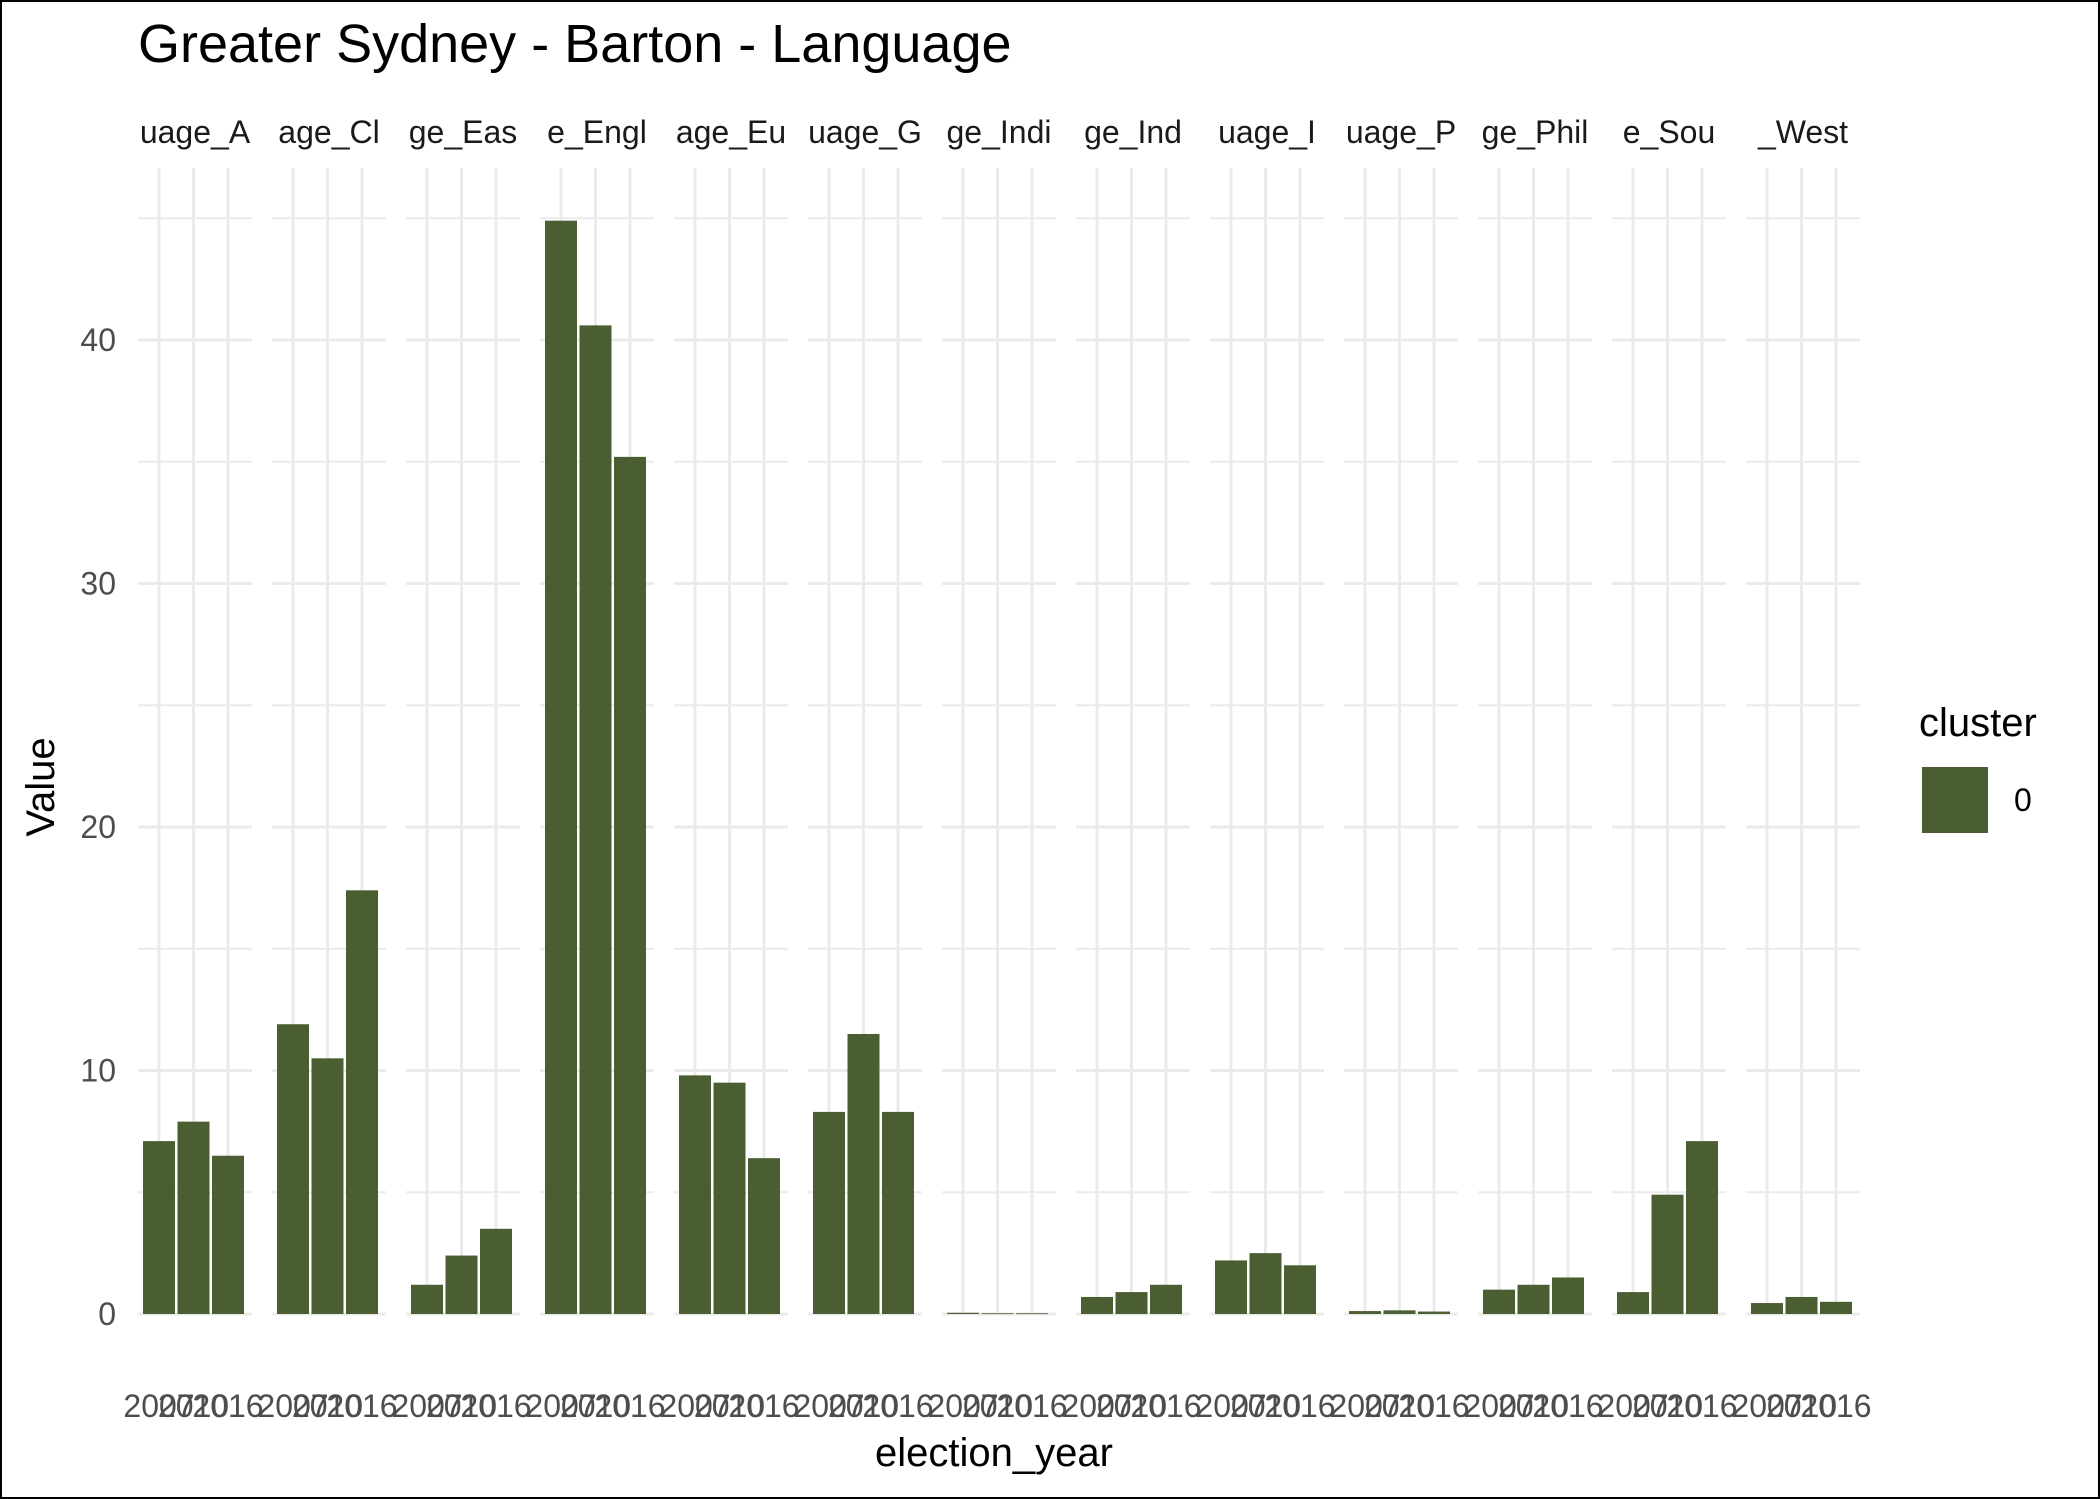  What do you see at coordinates (1669, 132) in the screenshot?
I see `facet-strip-label: e_Sou` at bounding box center [1669, 132].